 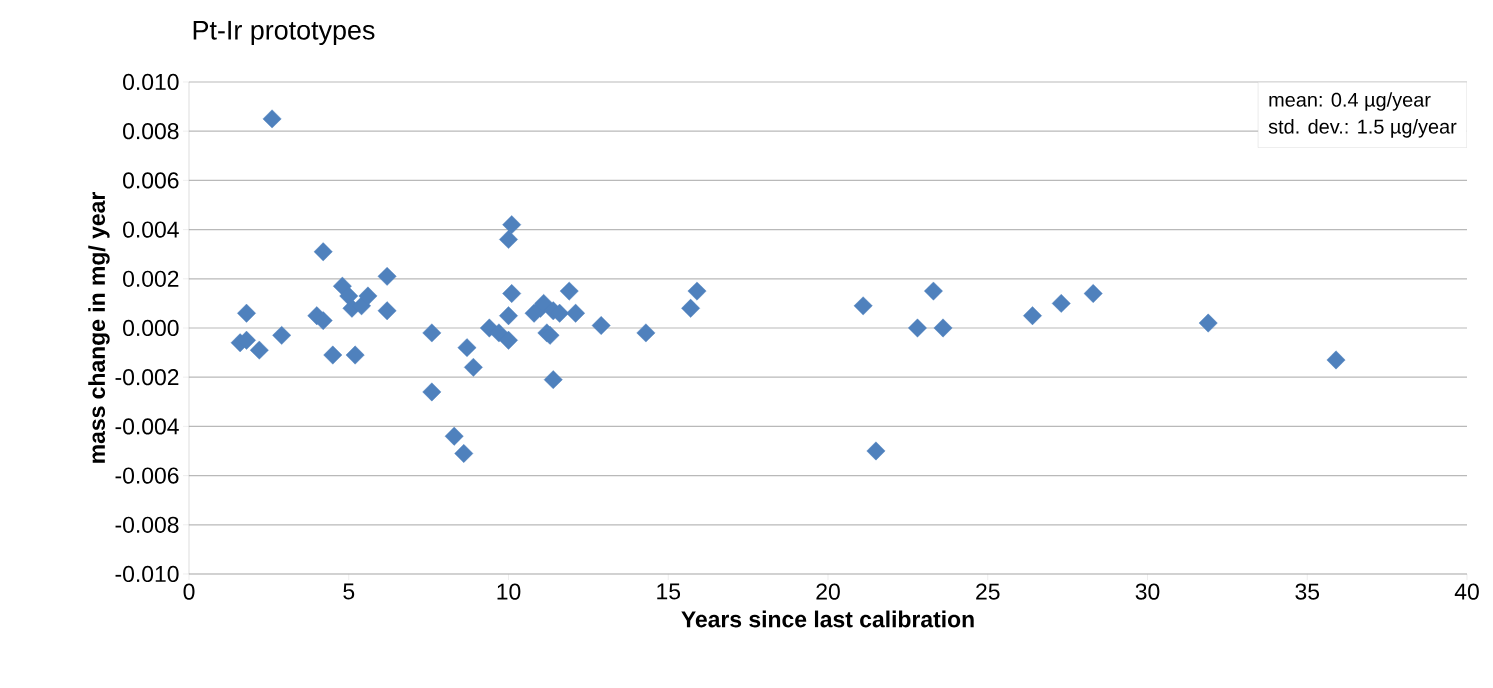 What do you see at coordinates (827, 619) in the screenshot?
I see `x-axis-title: Years since last calibration` at bounding box center [827, 619].